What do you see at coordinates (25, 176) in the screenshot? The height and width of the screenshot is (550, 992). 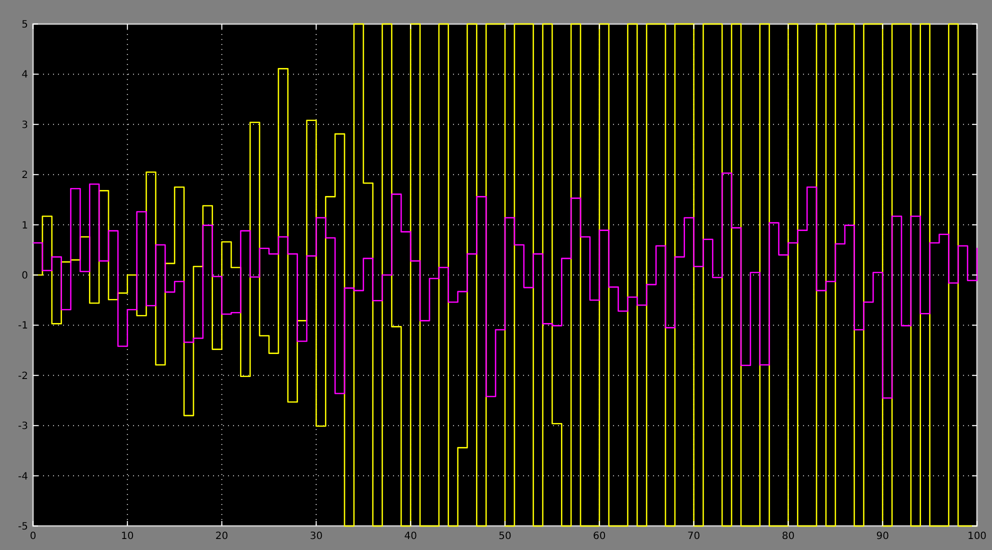 I see `y-tick-label: 2` at bounding box center [25, 176].